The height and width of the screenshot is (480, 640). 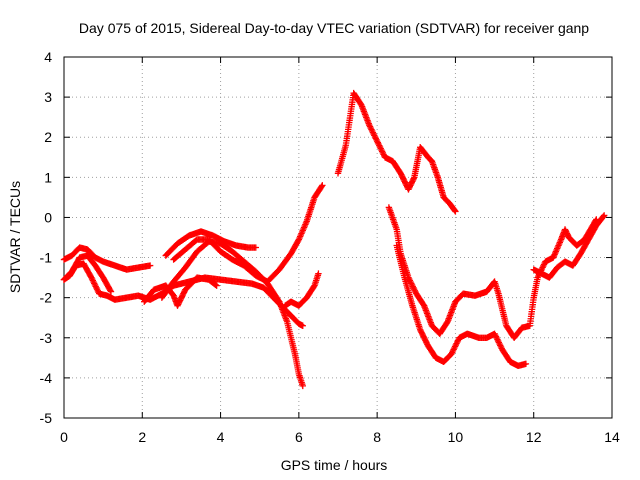 I want to click on y-tick-label: -2, so click(x=46, y=298).